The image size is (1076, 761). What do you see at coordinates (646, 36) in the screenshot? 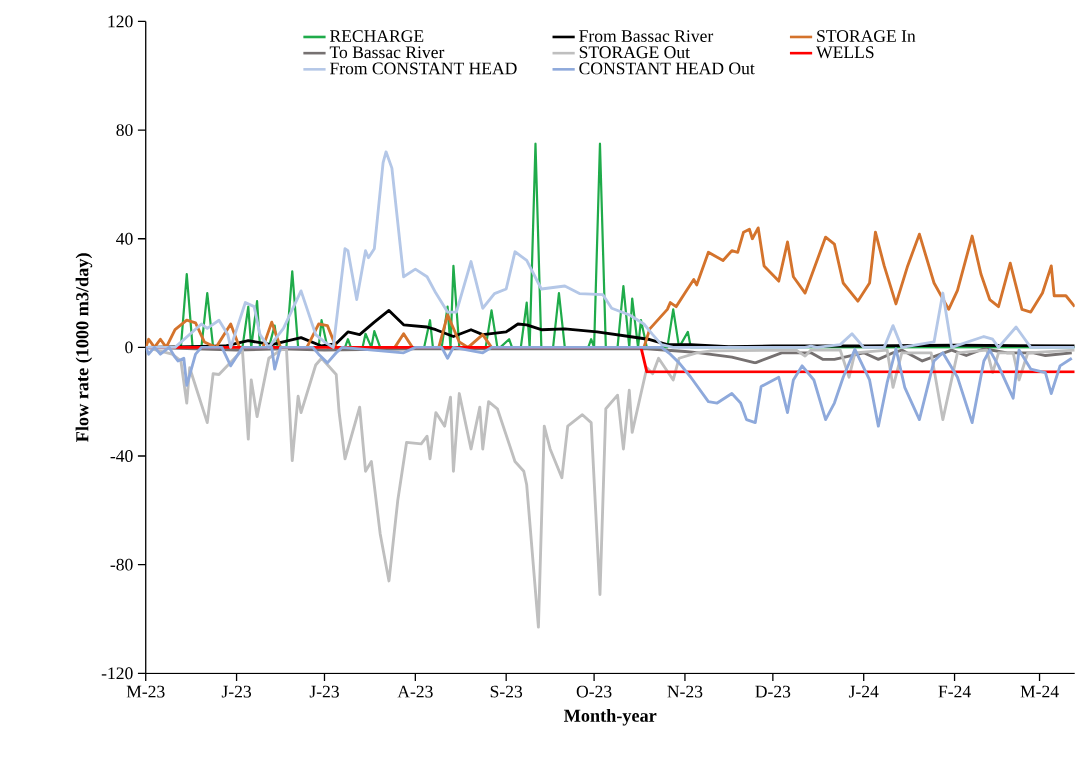
I see `legend-label: From Bassac River` at bounding box center [646, 36].